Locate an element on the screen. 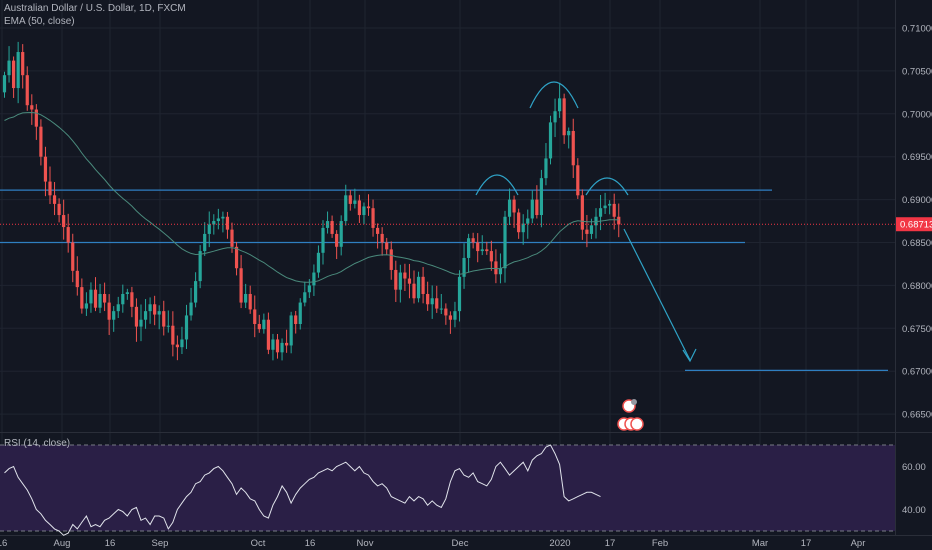 This screenshot has width=932, height=550. left-shoulder-arc is located at coordinates (497, 185).